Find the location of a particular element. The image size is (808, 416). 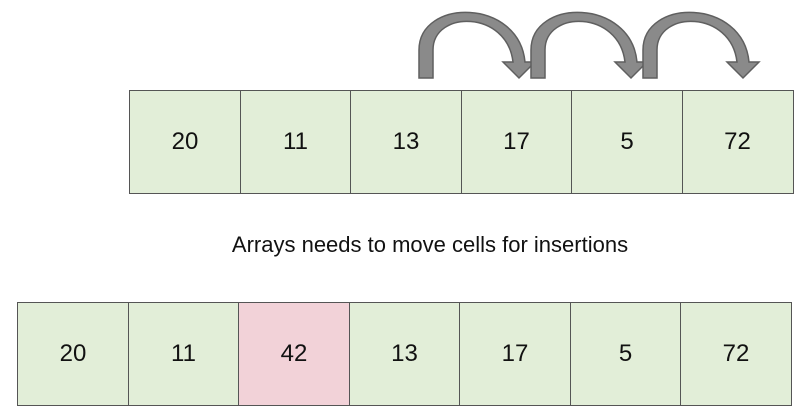

inserted-array-cell: 42 is located at coordinates (294, 354).